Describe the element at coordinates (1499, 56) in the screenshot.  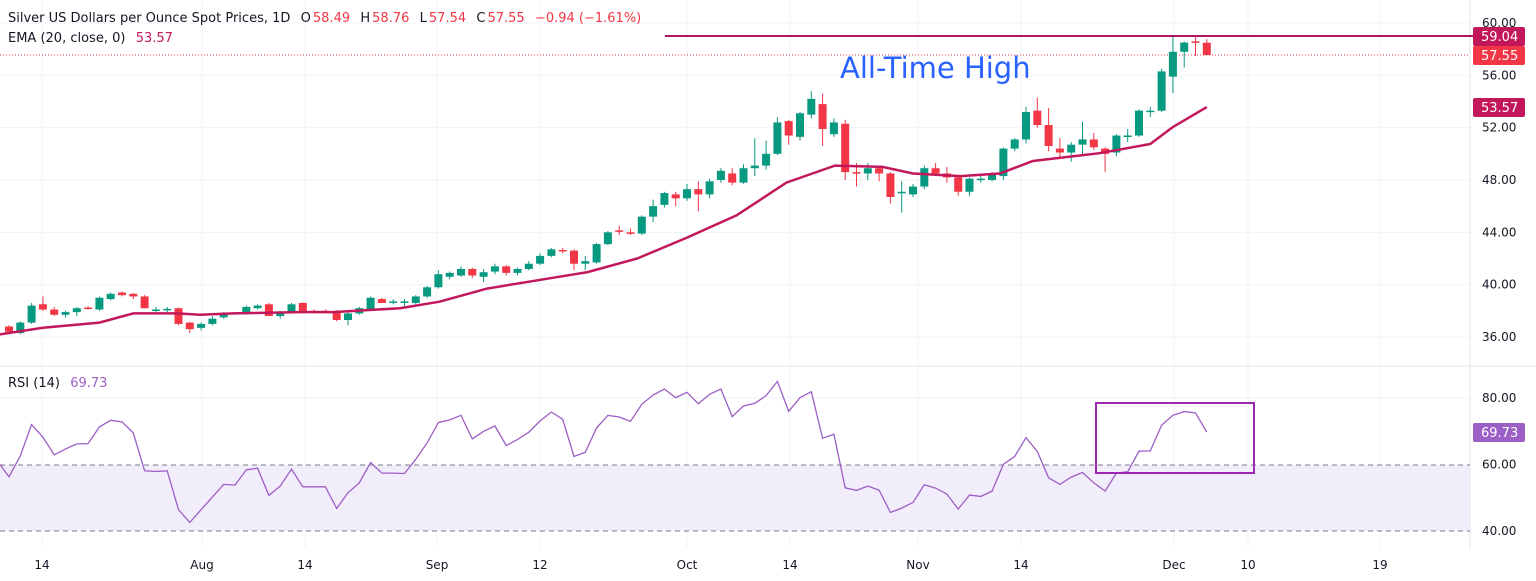
I see `svg-text: 57.55` at that location.